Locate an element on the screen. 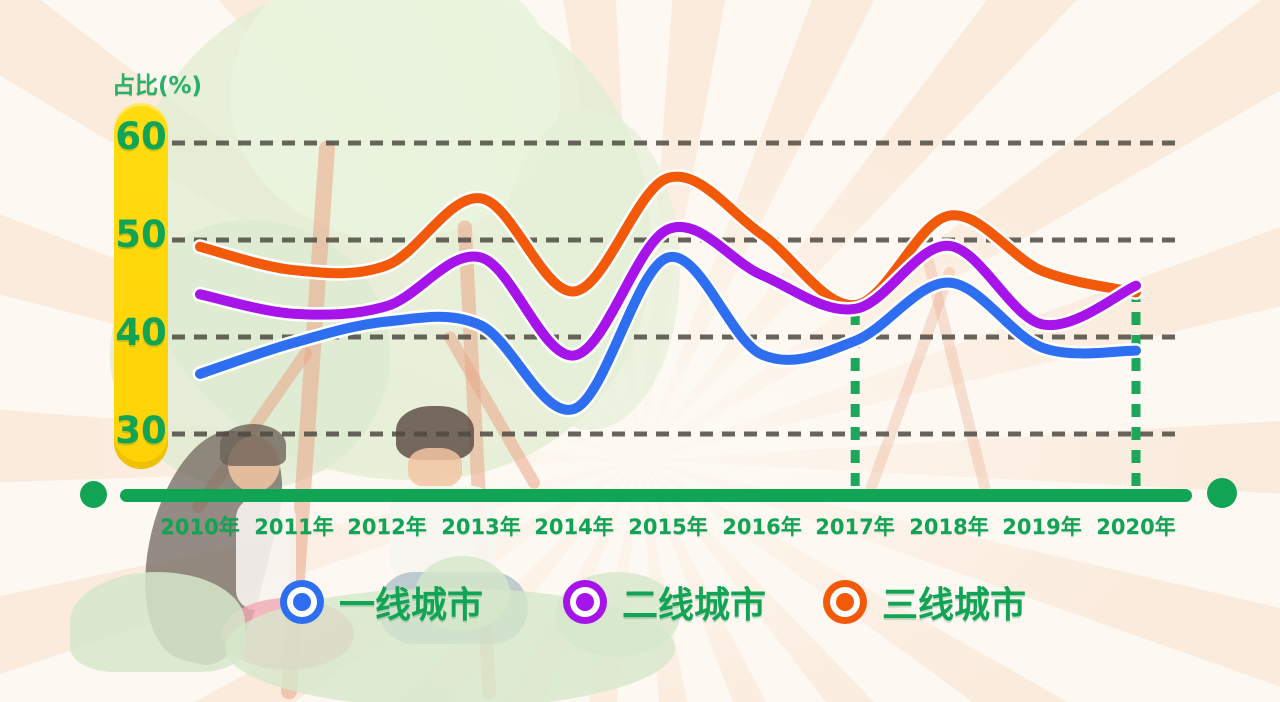 This screenshot has height=702, width=1280. x-tick-2015: 2015年 is located at coordinates (668, 527).